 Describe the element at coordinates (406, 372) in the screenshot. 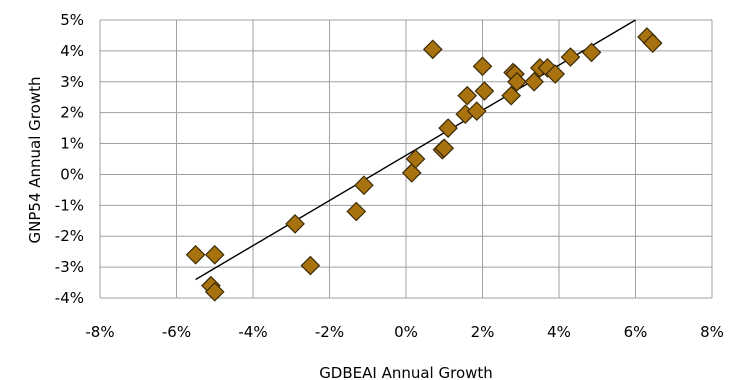

I see `x-axis-title: GDBEAI Annual Growth` at that location.